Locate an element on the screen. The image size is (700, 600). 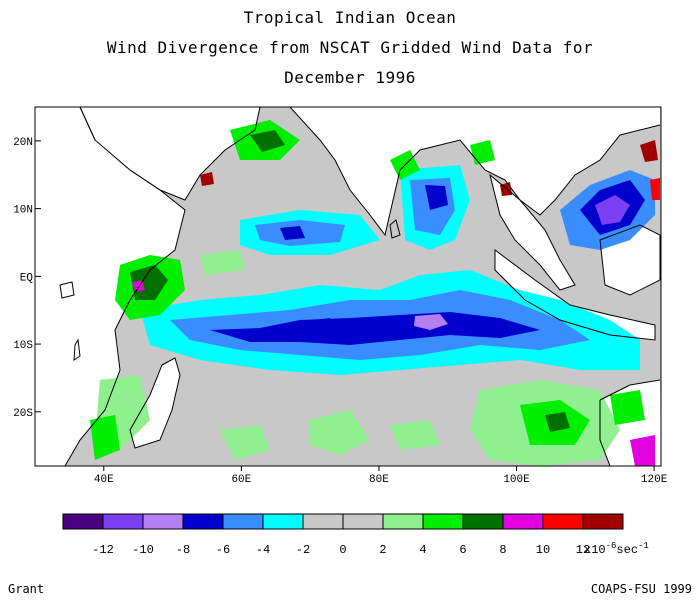
colorbar-tick-label: 0 is located at coordinates (342, 550).